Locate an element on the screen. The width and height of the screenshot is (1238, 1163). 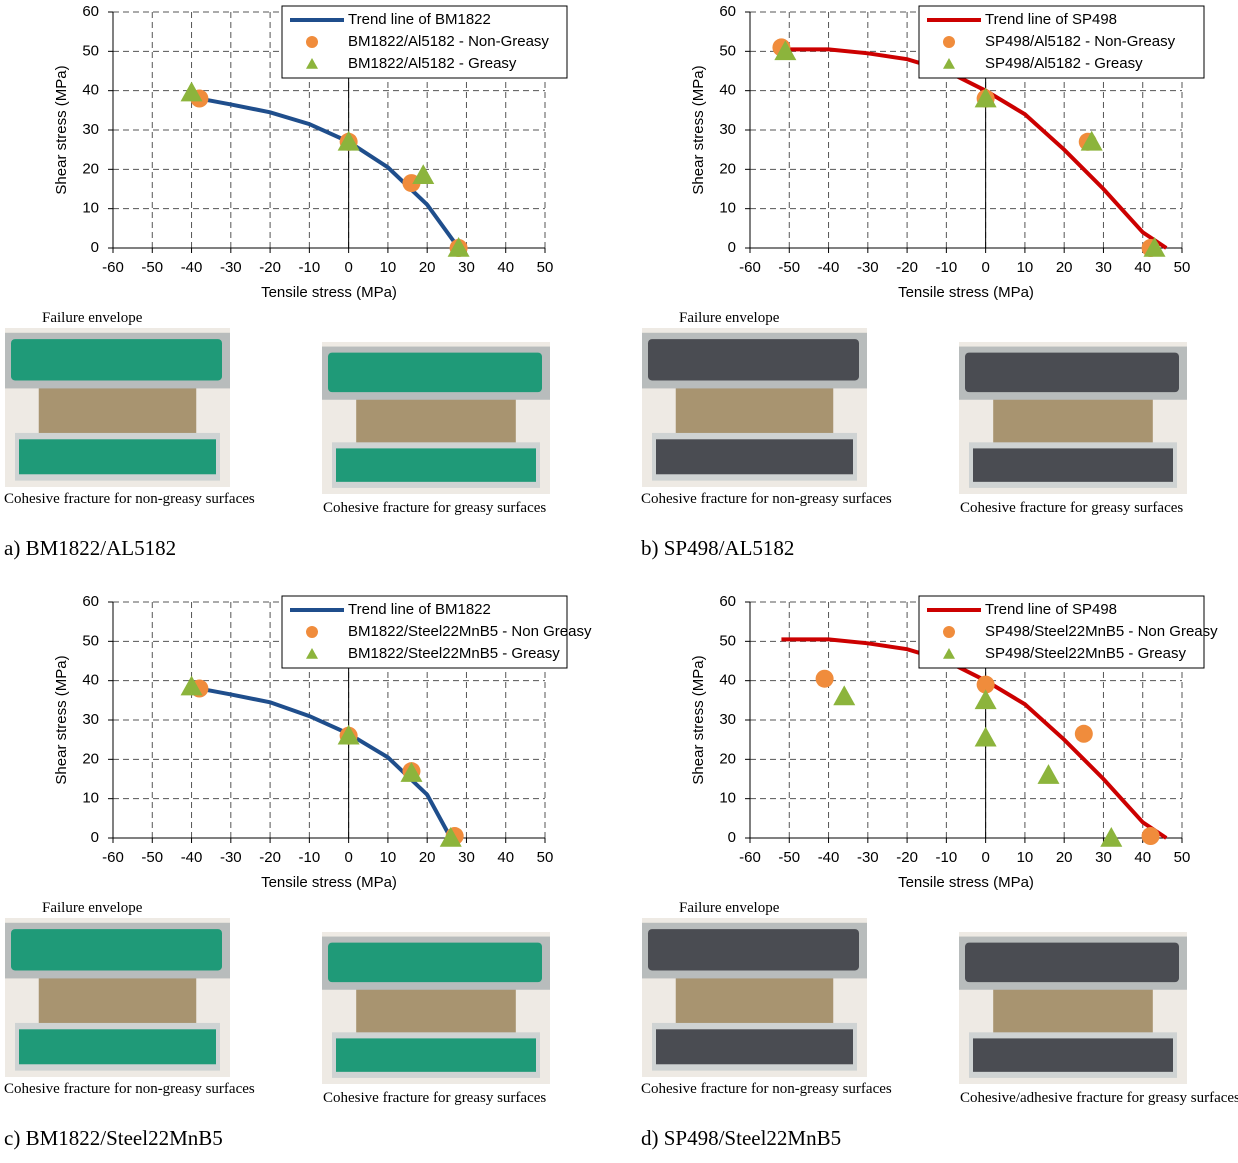
x-tick-label: 40 is located at coordinates (505, 267).